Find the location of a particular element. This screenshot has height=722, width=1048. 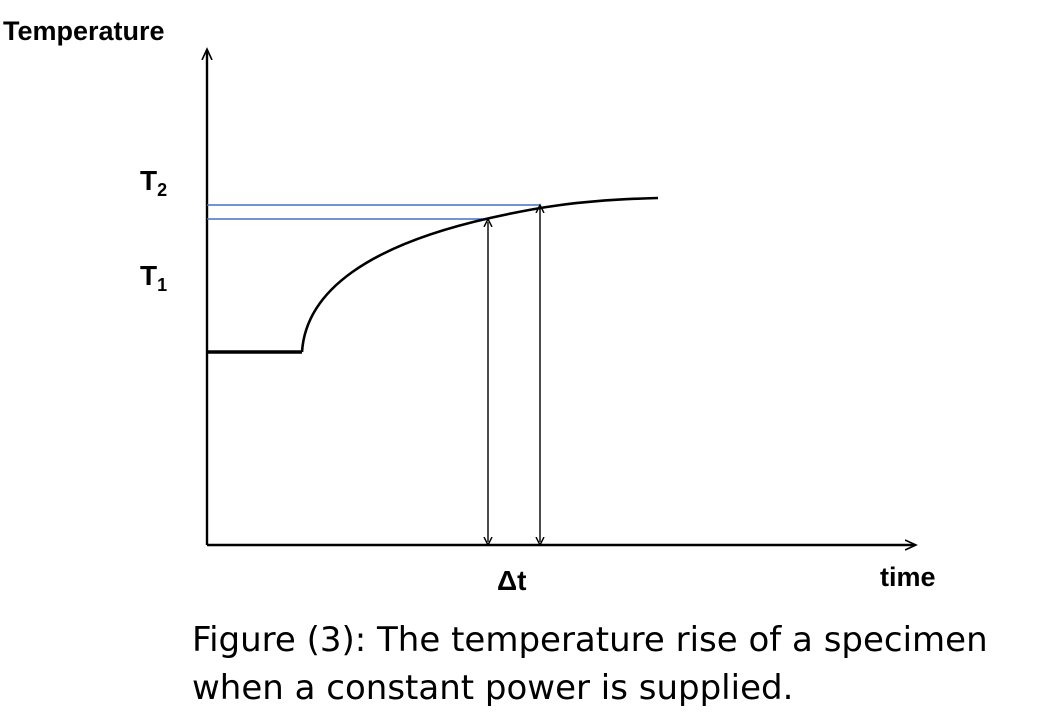

t2-label: T2 is located at coordinates (153, 182).